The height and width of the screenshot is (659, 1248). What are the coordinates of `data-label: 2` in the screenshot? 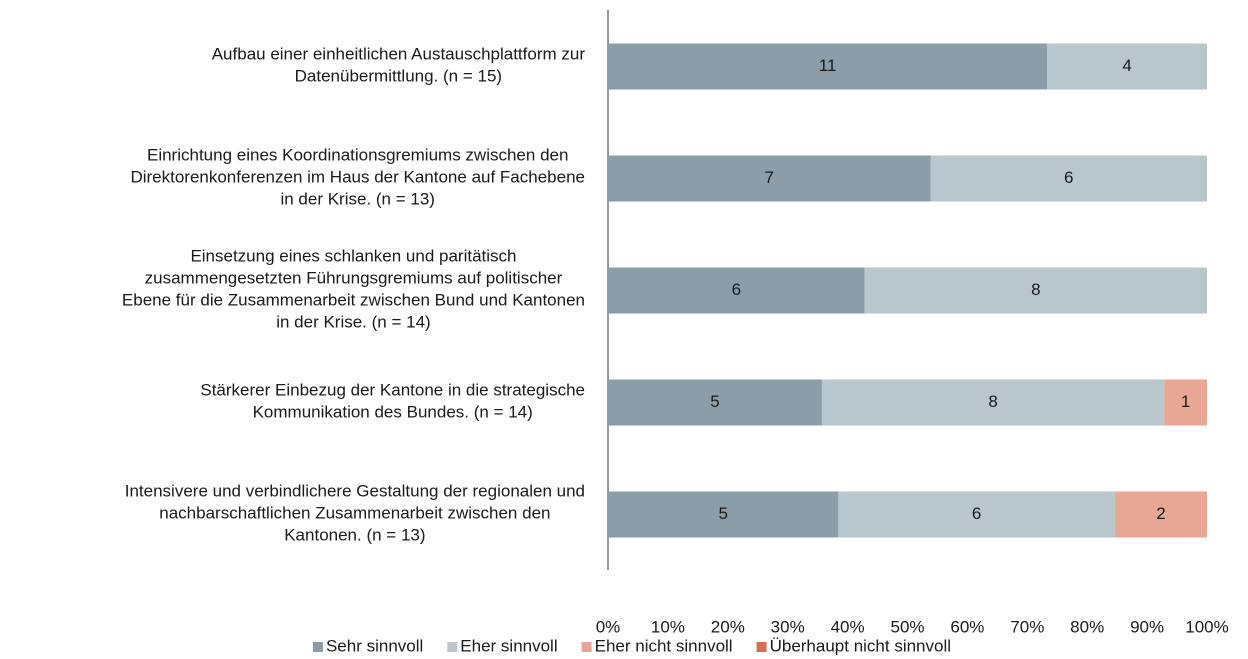 It's located at (1160, 513).